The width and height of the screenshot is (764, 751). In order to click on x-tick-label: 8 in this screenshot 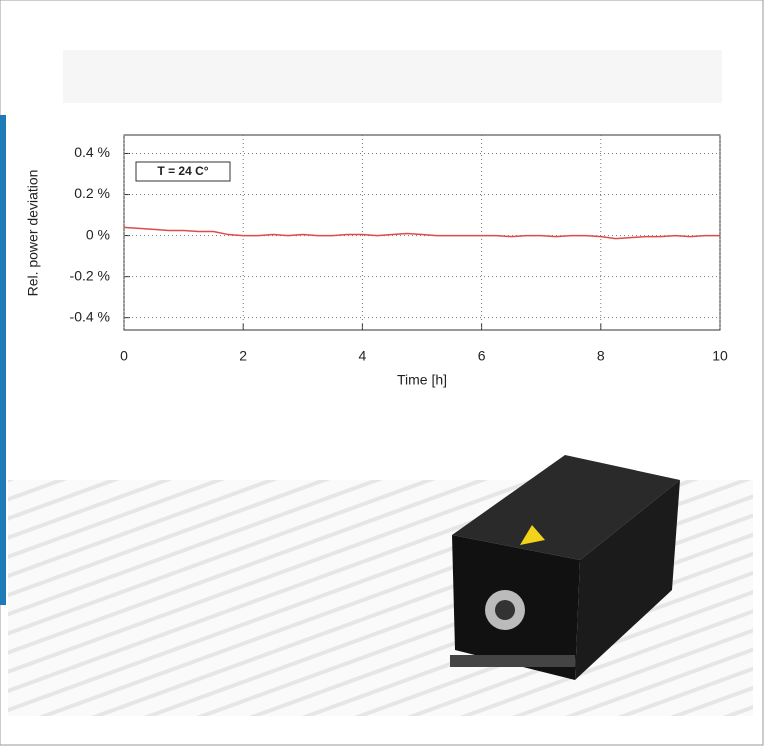, I will do `click(601, 356)`.